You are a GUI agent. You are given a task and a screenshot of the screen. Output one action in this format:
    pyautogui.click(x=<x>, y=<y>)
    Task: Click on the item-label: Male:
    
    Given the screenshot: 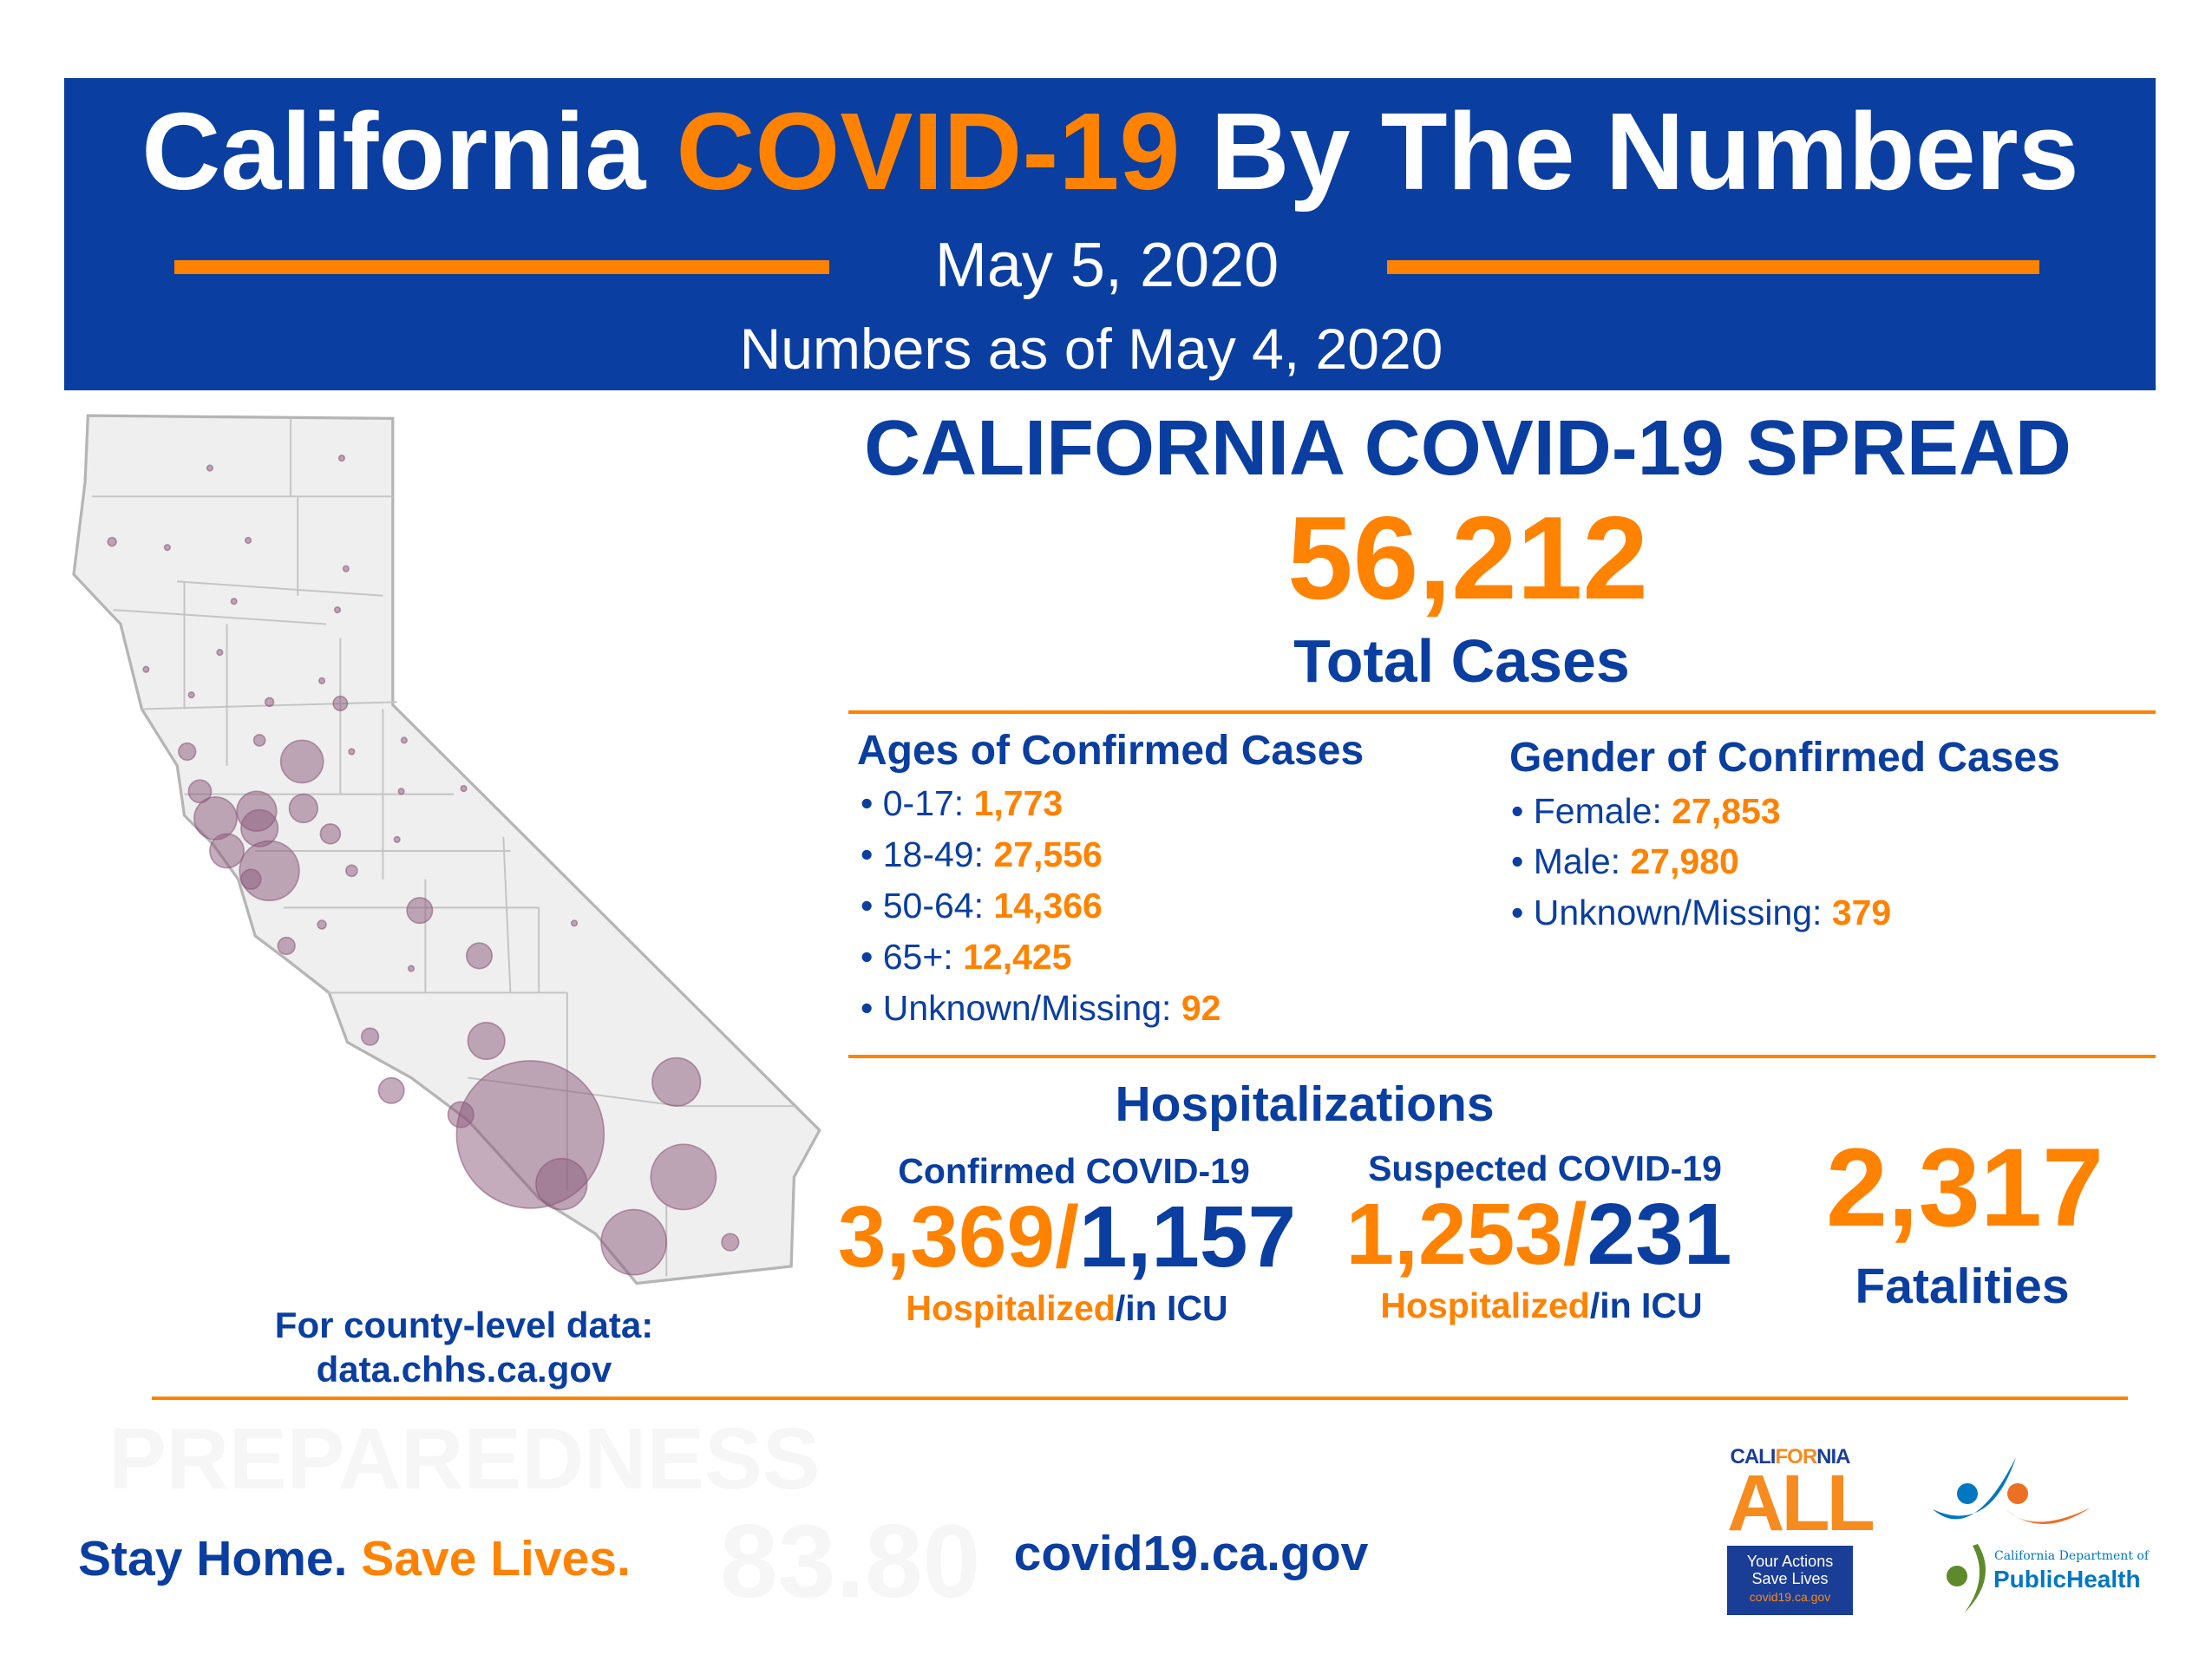 What is the action you would take?
    pyautogui.click(x=1582, y=861)
    